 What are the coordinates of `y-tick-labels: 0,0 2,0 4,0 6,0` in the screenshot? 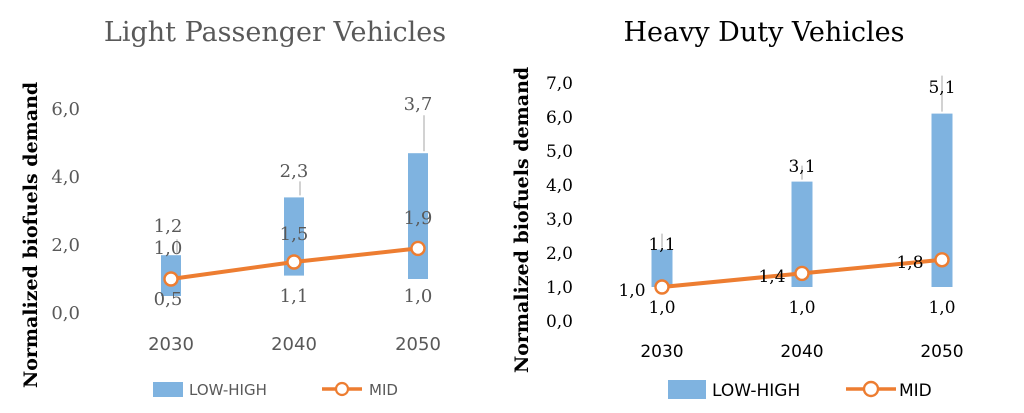 It's located at (65, 211).